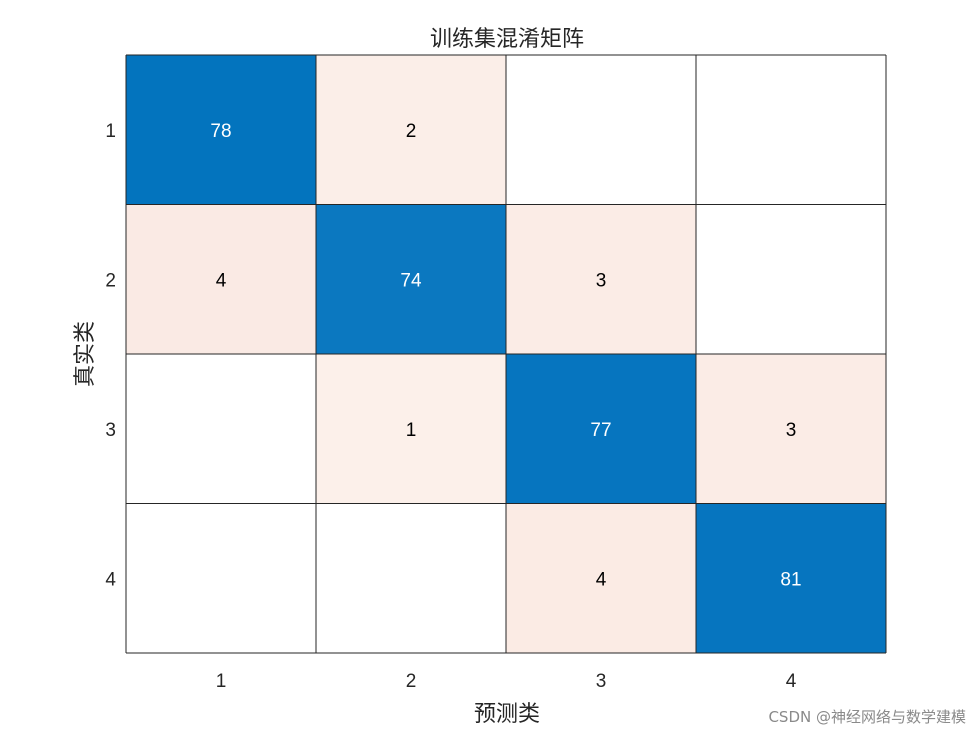  Describe the element at coordinates (110, 356) in the screenshot. I see `y-tick-labels: 1 2 3 4` at that location.